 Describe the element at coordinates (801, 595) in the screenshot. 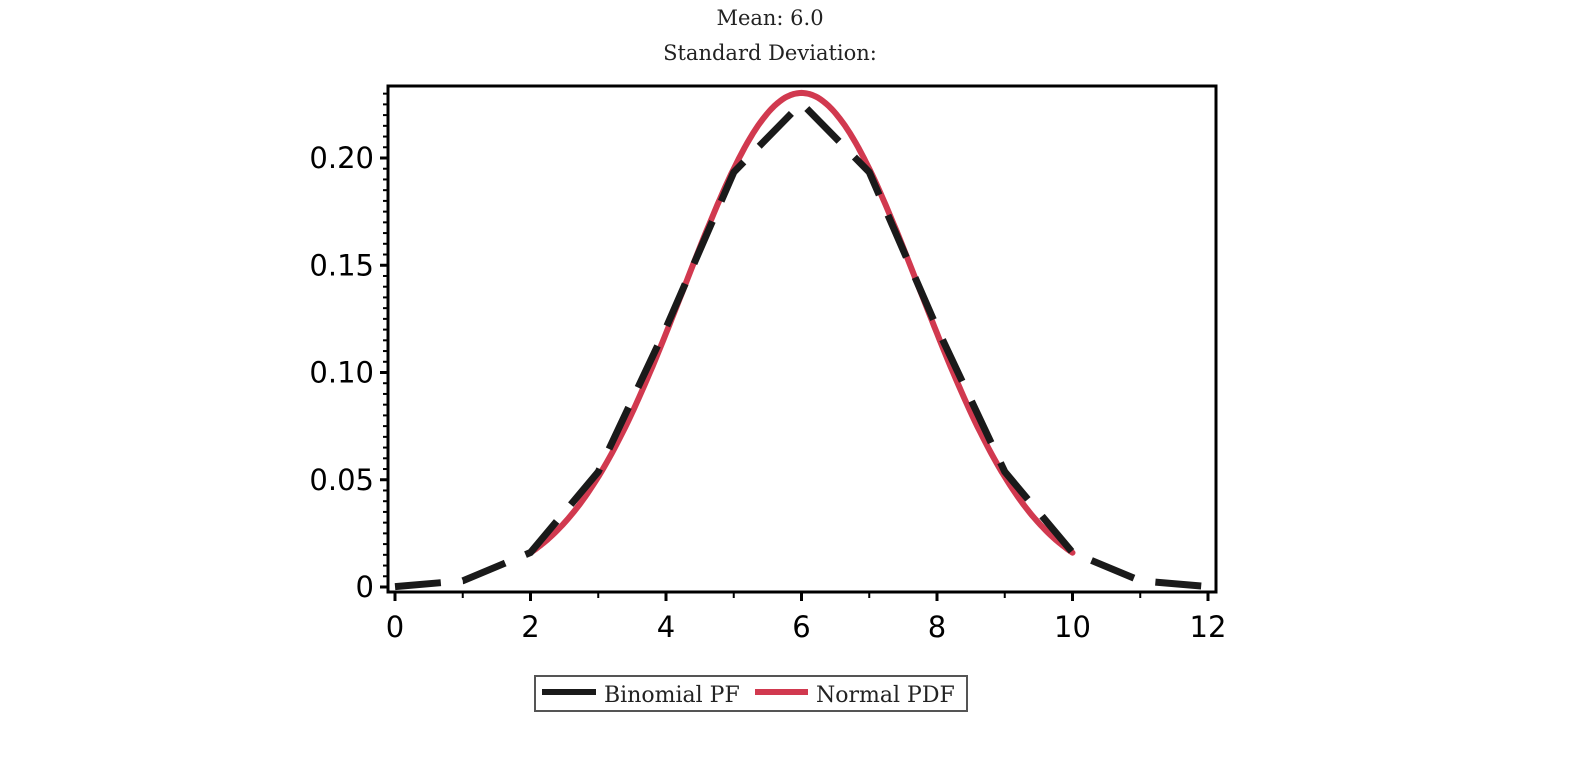

I see `x-minor-ticks` at that location.